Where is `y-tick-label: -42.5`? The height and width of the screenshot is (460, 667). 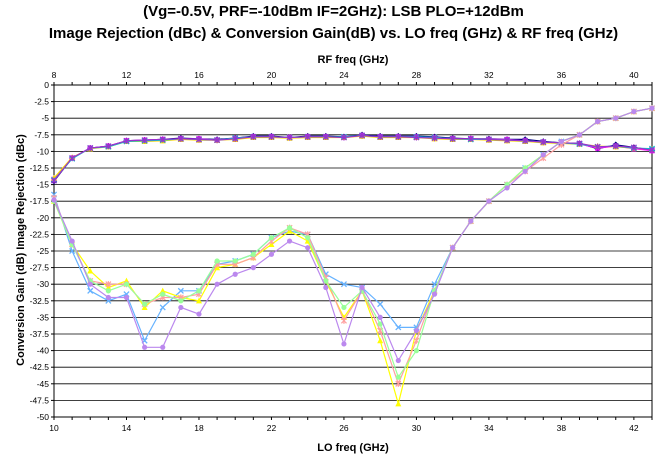
y-tick-label: -42.5 is located at coordinates (40, 367).